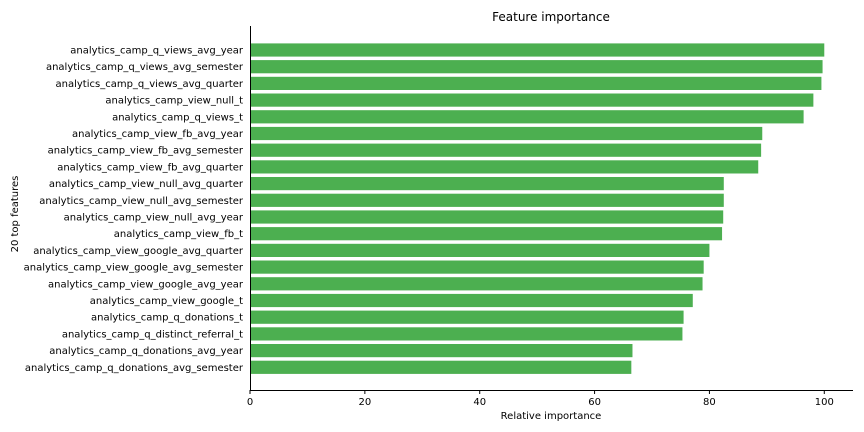  What do you see at coordinates (152, 334) in the screenshot?
I see `category-label-18: analytics_camp_q_distinct_referral_t` at bounding box center [152, 334].